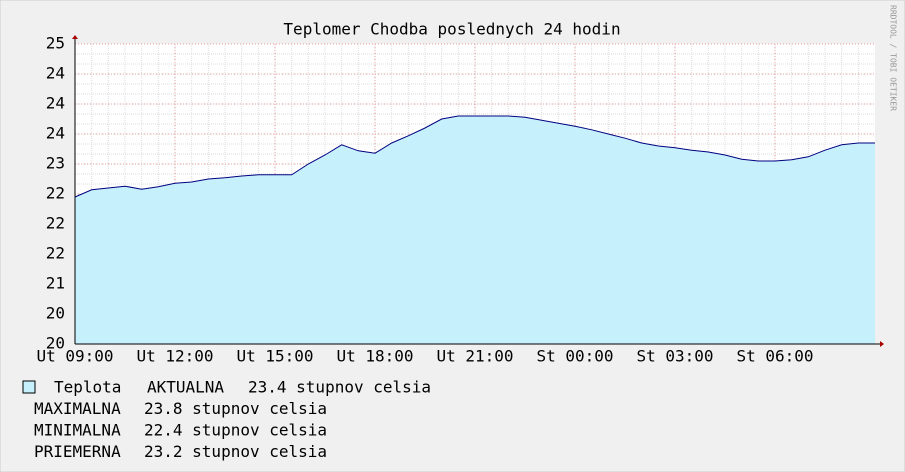  I want to click on legend-stat-value: 23.4 stupnov celsia, so click(339, 387).